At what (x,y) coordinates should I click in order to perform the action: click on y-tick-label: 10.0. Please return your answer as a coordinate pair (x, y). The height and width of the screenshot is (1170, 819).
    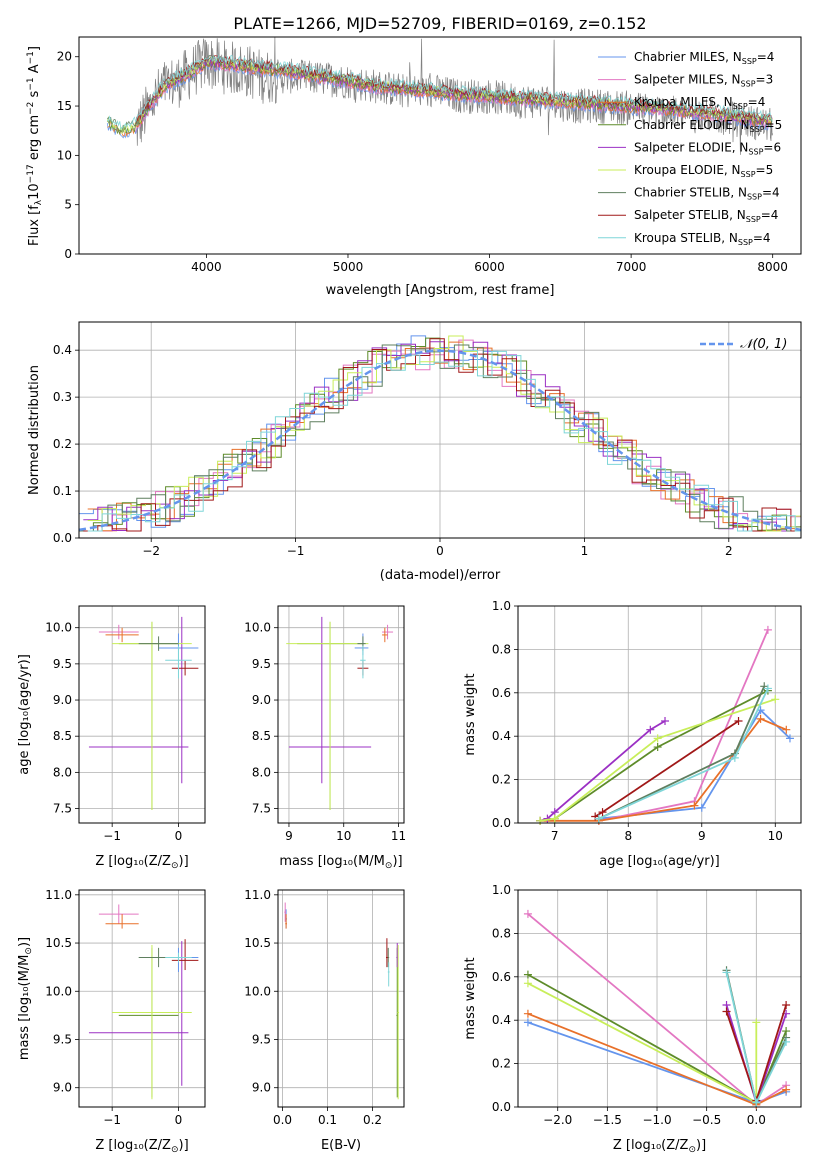
    Looking at the image, I should click on (257, 628).